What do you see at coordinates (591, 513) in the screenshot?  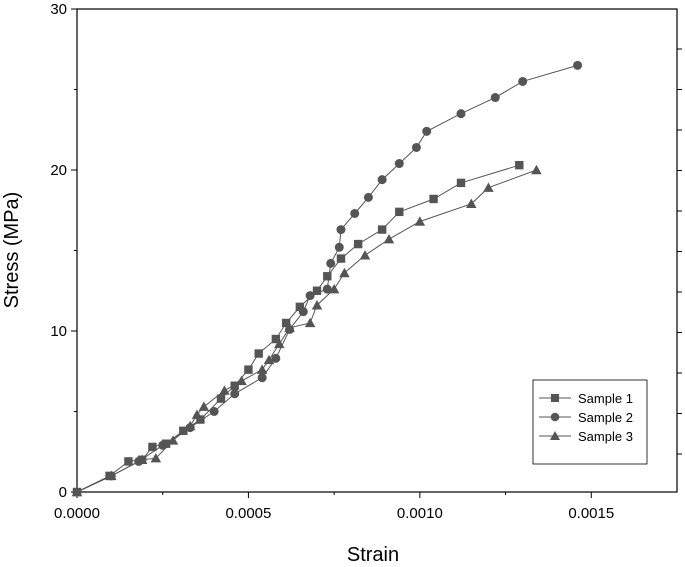 I see `x-tick-label: 0.0015` at bounding box center [591, 513].